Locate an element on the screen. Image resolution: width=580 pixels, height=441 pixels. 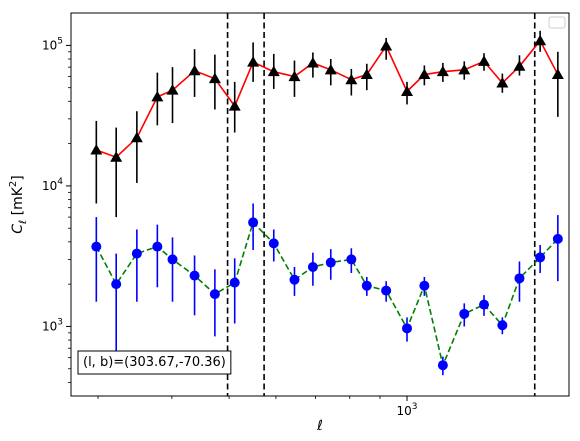
annotation: (l, b)=(303.67,-70.36) is located at coordinates (154, 362).